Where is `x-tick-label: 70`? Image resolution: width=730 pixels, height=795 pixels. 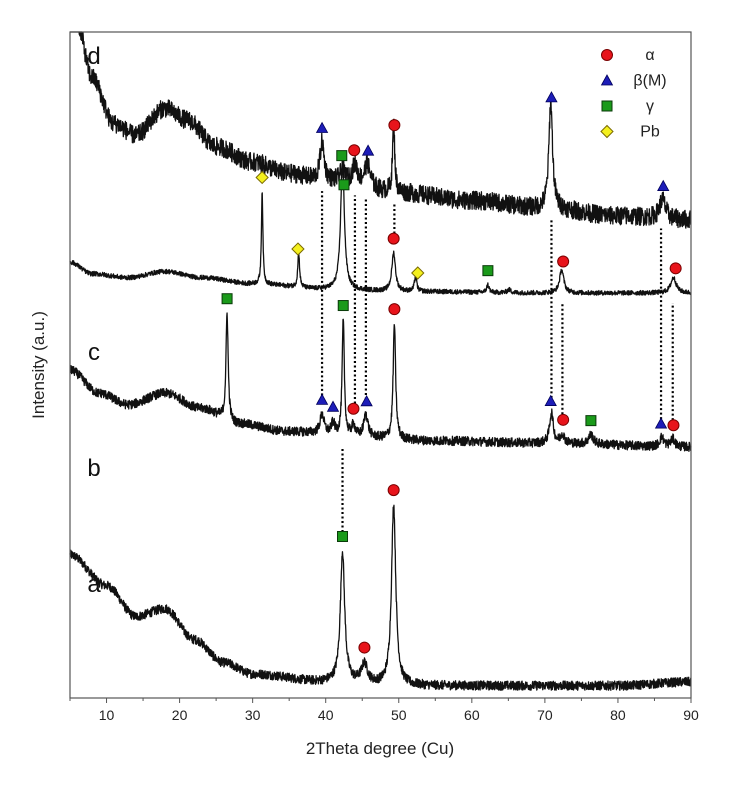
x-tick-label: 70 is located at coordinates (545, 715).